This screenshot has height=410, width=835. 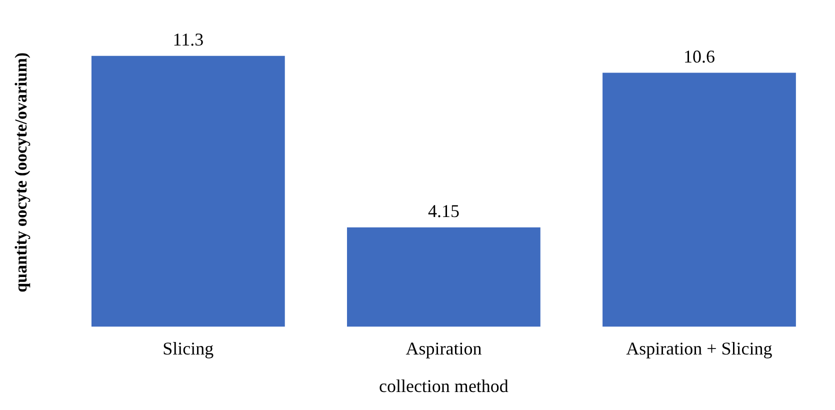 What do you see at coordinates (444, 211) in the screenshot?
I see `data-label: 4.15` at bounding box center [444, 211].